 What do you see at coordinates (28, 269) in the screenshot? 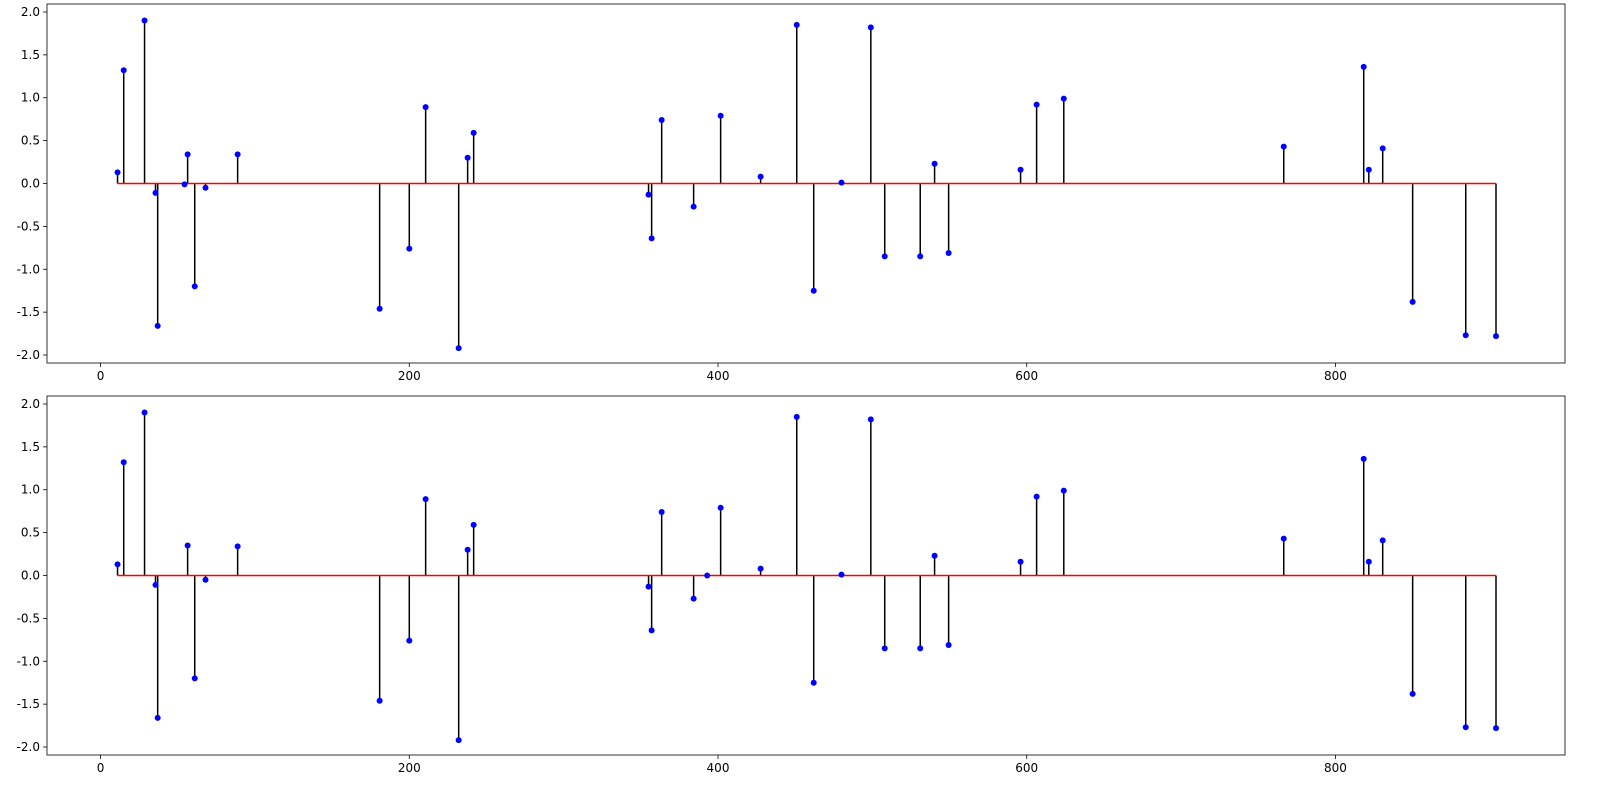
I see `y-tick-label: -1.0` at bounding box center [28, 269].